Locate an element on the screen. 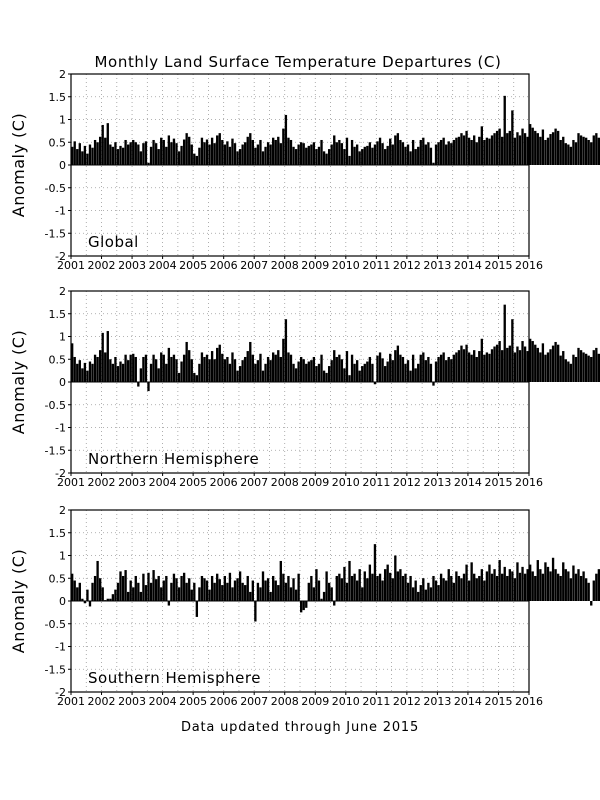 The height and width of the screenshot is (800, 600). y-tick-label: 0 is located at coordinates (62, 601).